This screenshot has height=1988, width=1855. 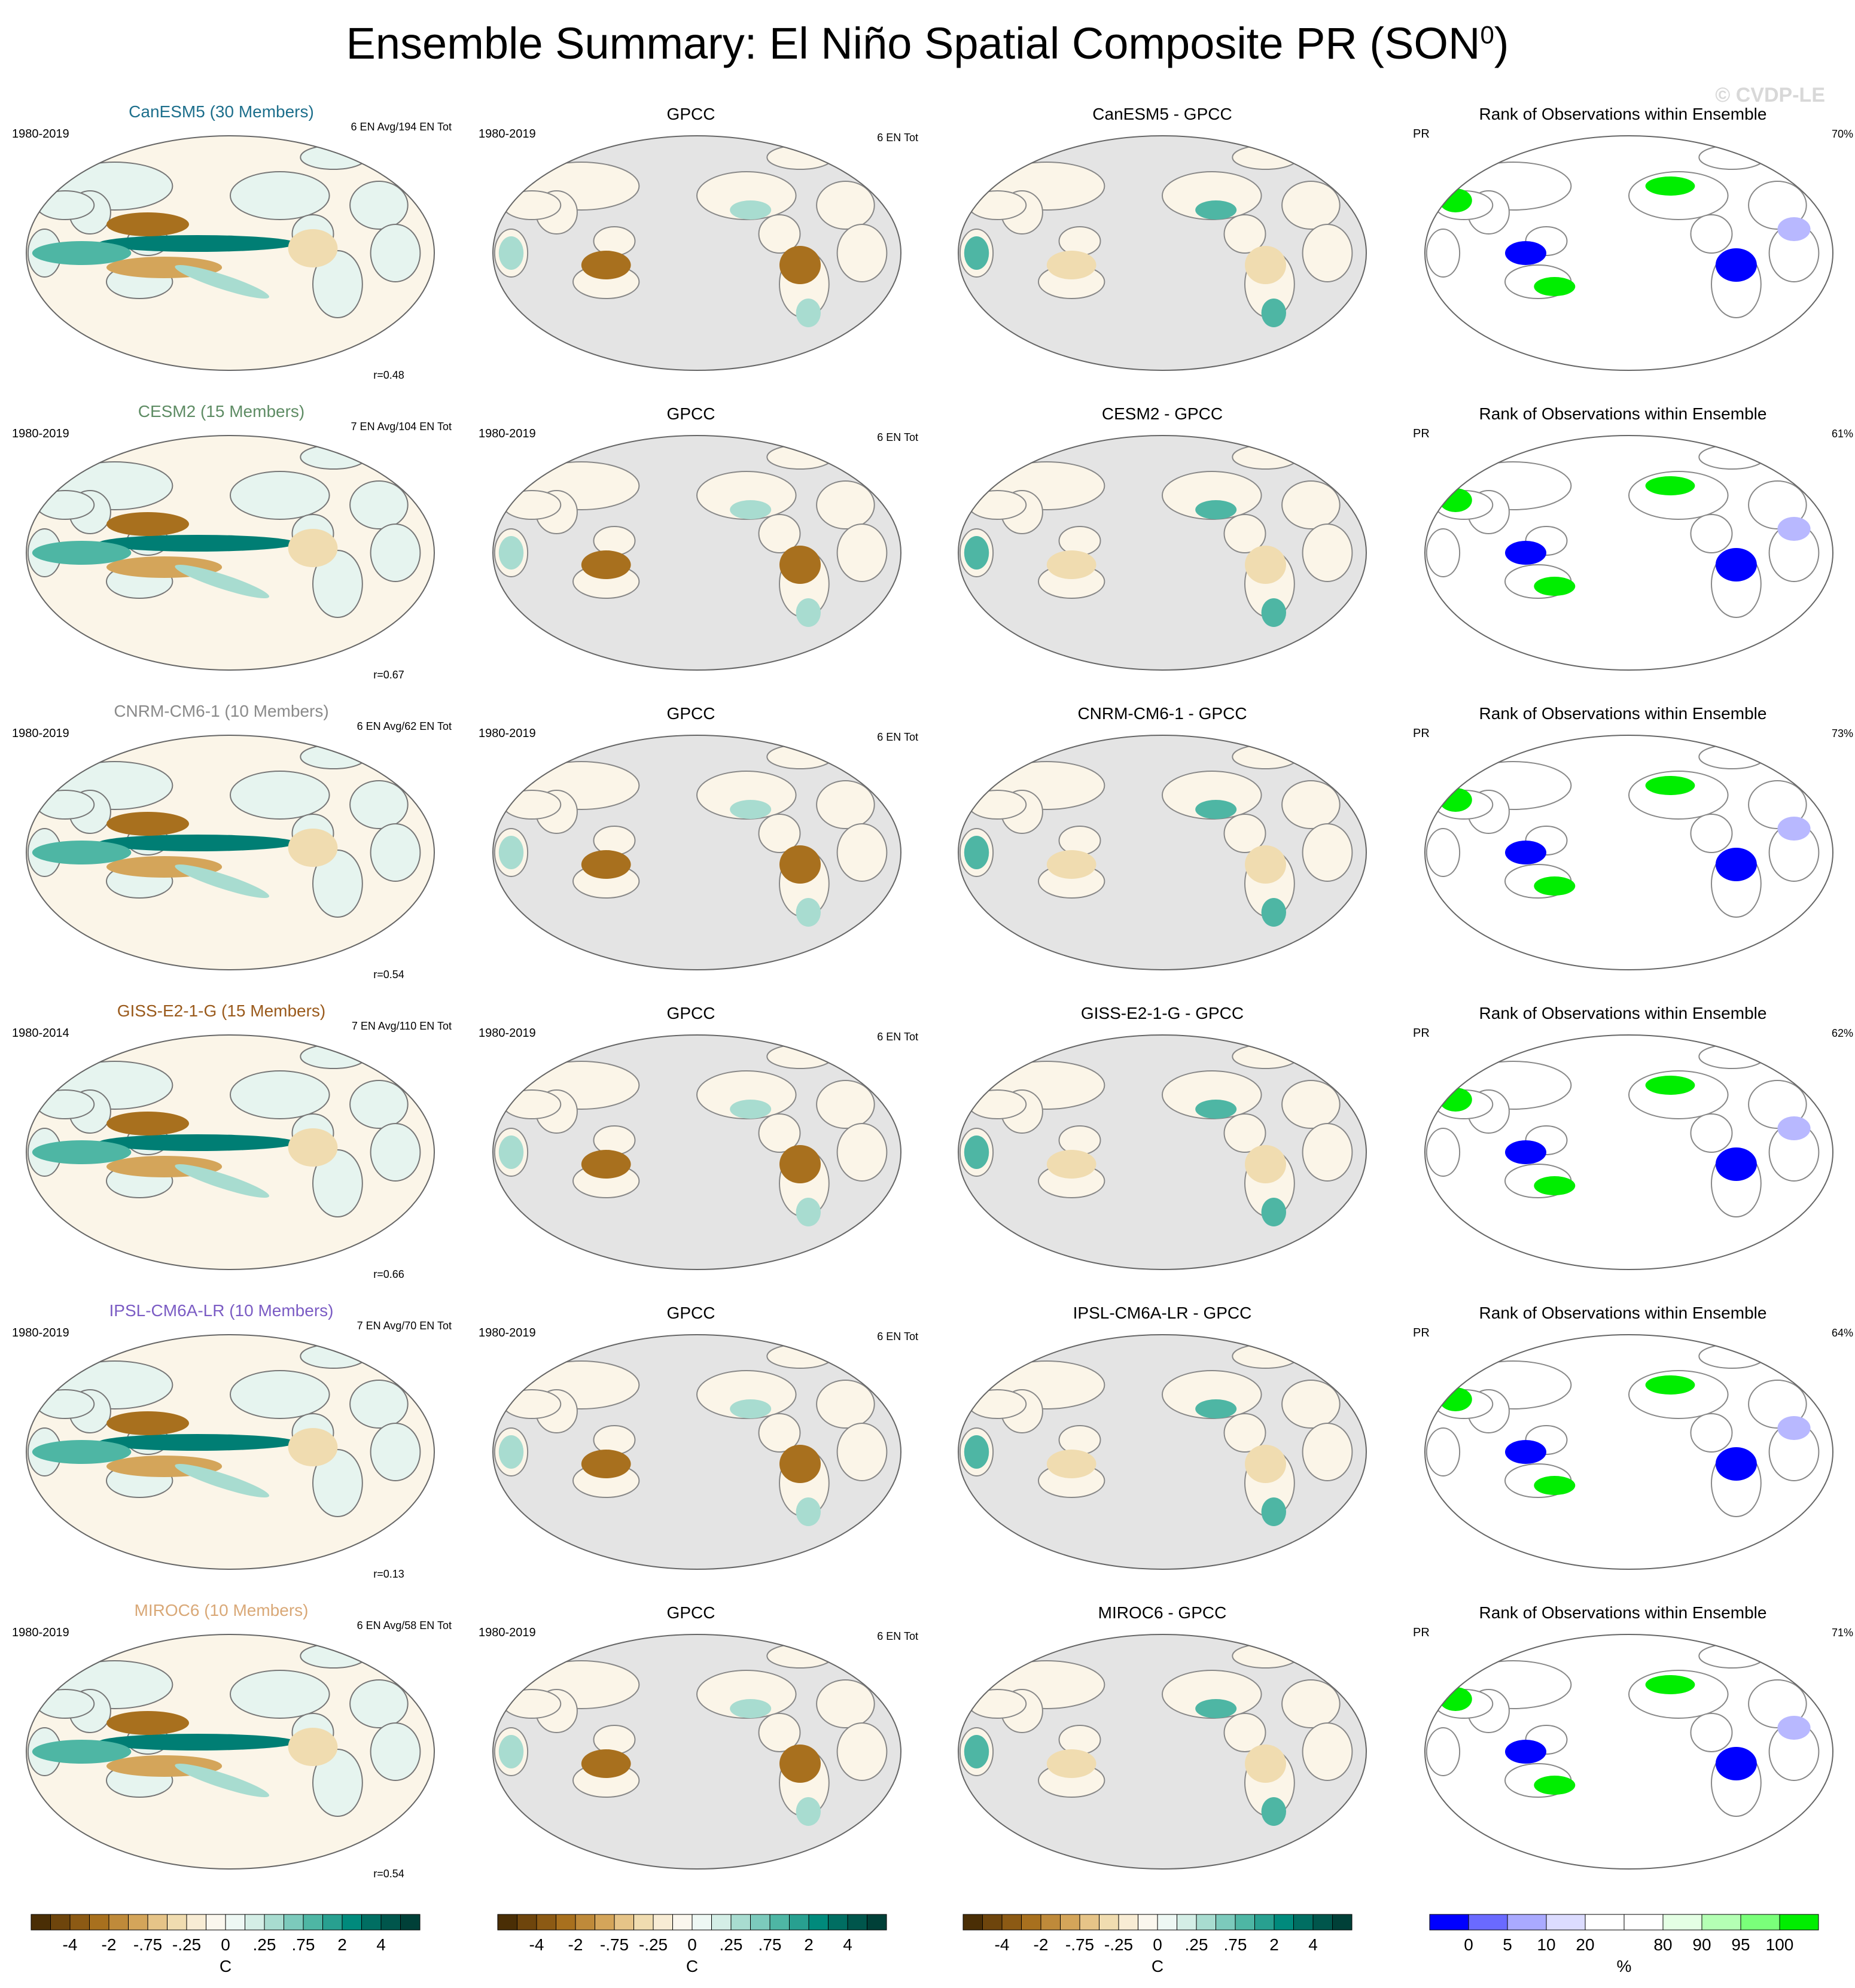 I want to click on model-event-counts: 6 EN Avg/62 EN Tot, so click(x=405, y=726).